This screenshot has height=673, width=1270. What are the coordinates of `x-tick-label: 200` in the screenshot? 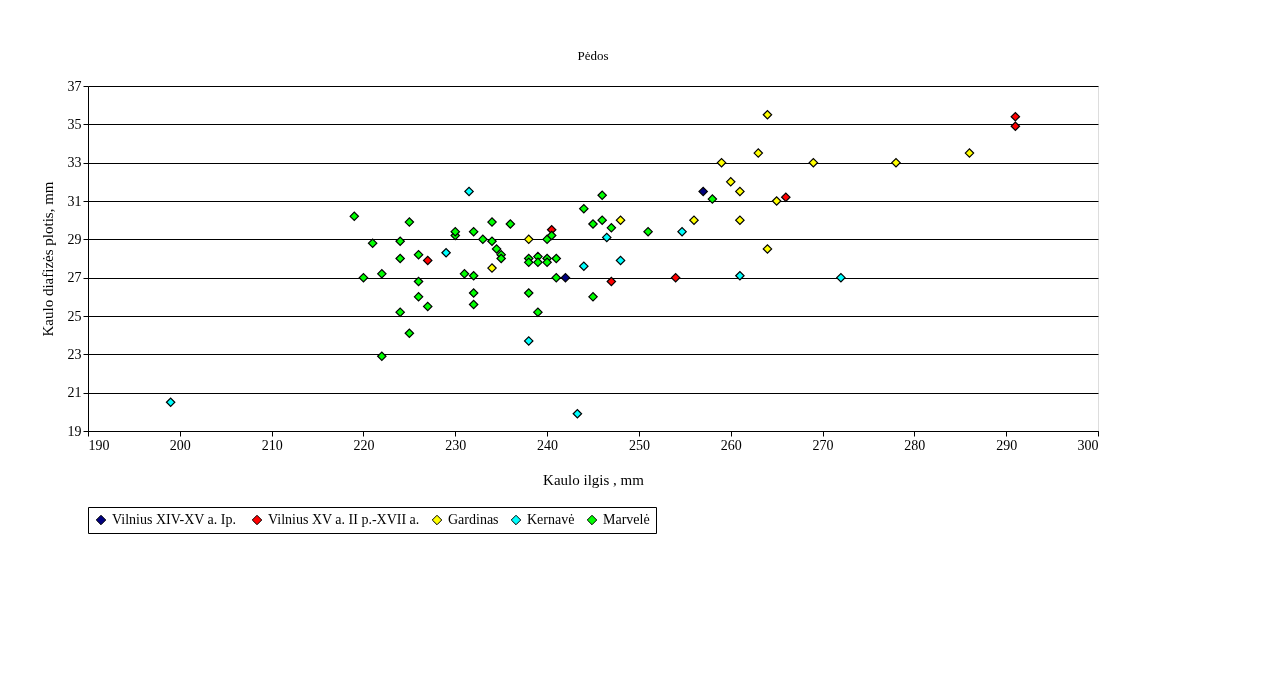 It's located at (180, 445).